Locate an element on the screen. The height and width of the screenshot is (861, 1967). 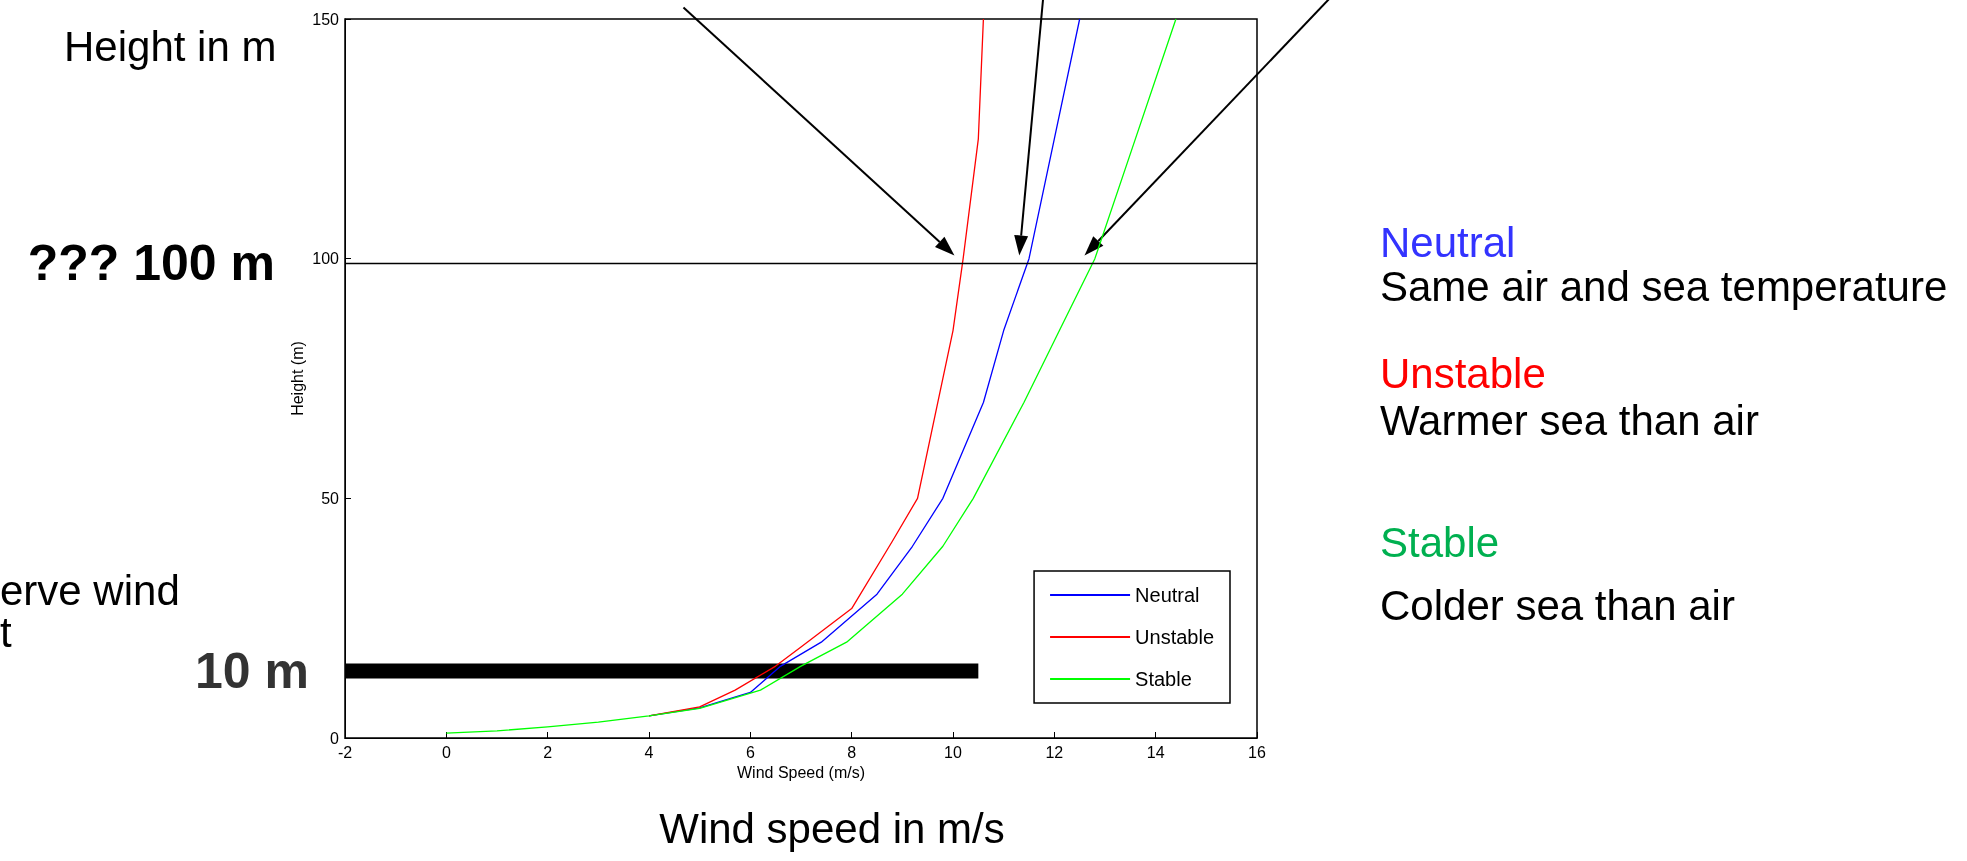
x-tick-label: 16 is located at coordinates (1257, 752).